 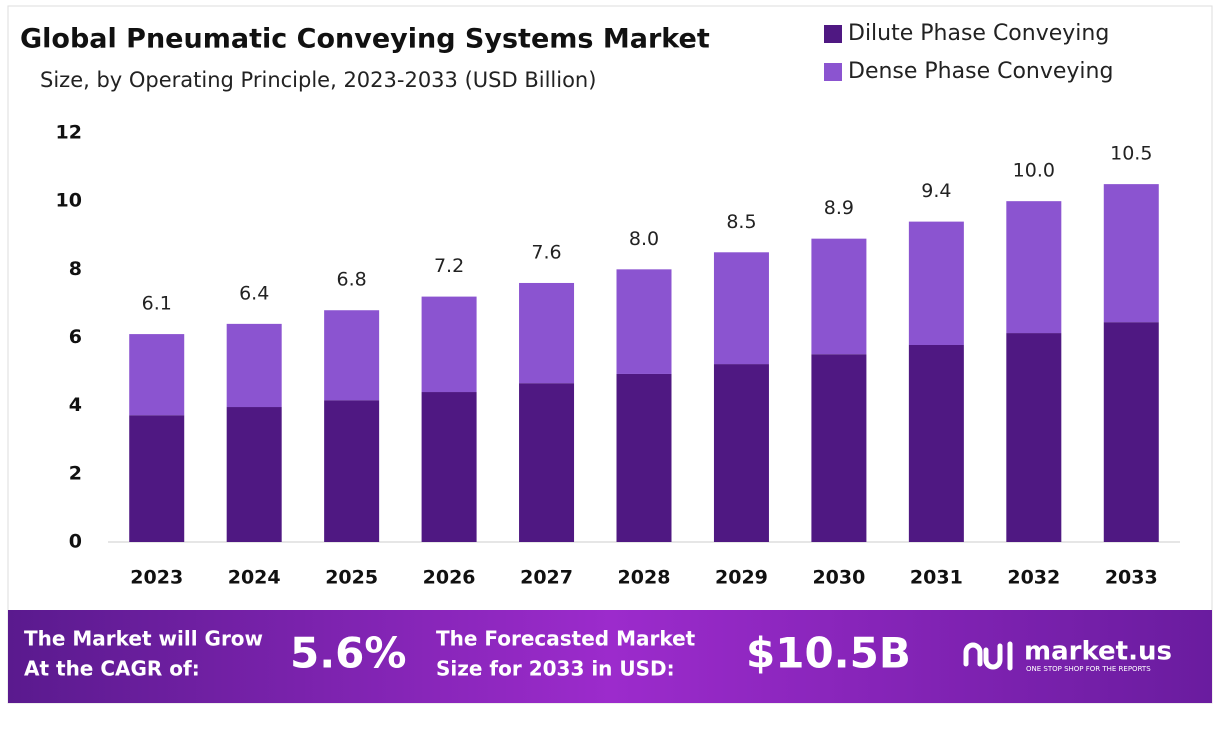 I want to click on brand: market.us, so click(x=1098, y=652).